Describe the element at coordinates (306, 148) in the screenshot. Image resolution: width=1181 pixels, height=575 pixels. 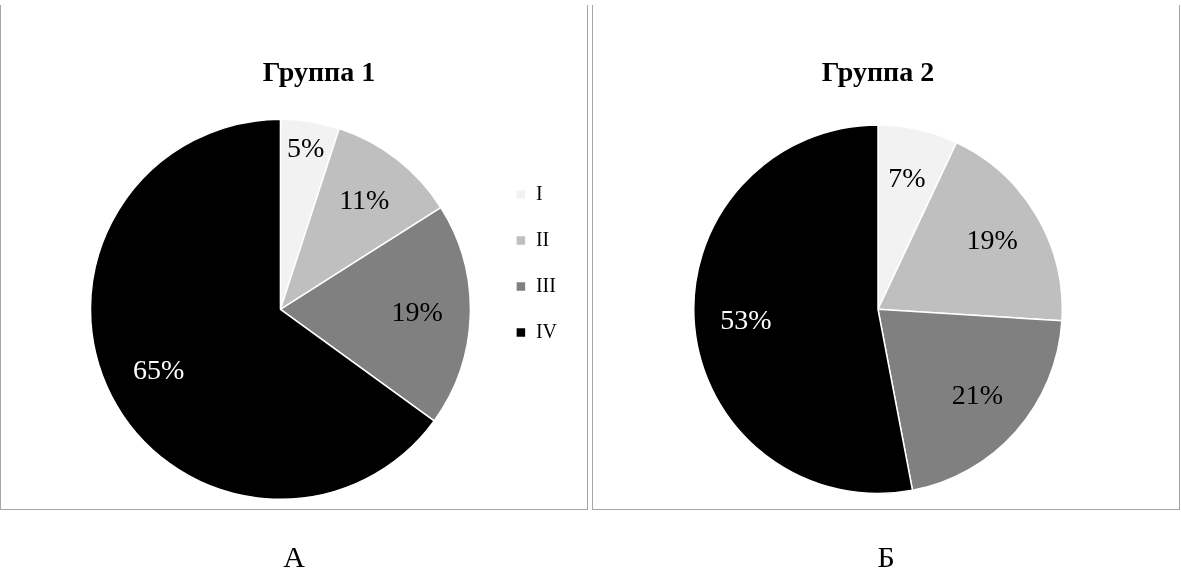
I see `data-label: 5%` at that location.